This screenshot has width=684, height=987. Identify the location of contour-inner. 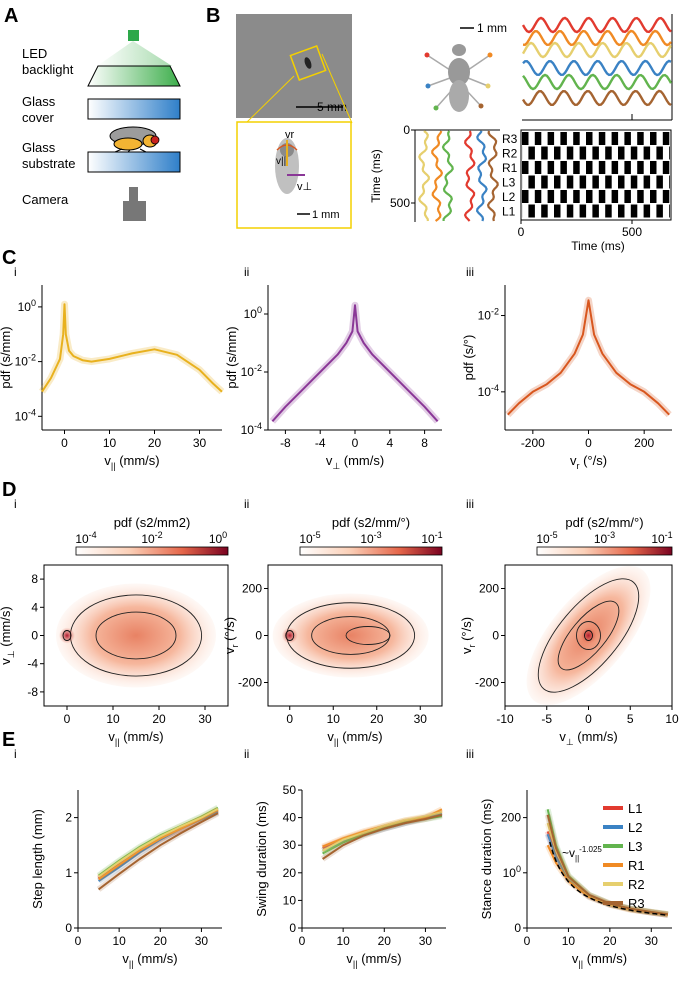
(67, 635).